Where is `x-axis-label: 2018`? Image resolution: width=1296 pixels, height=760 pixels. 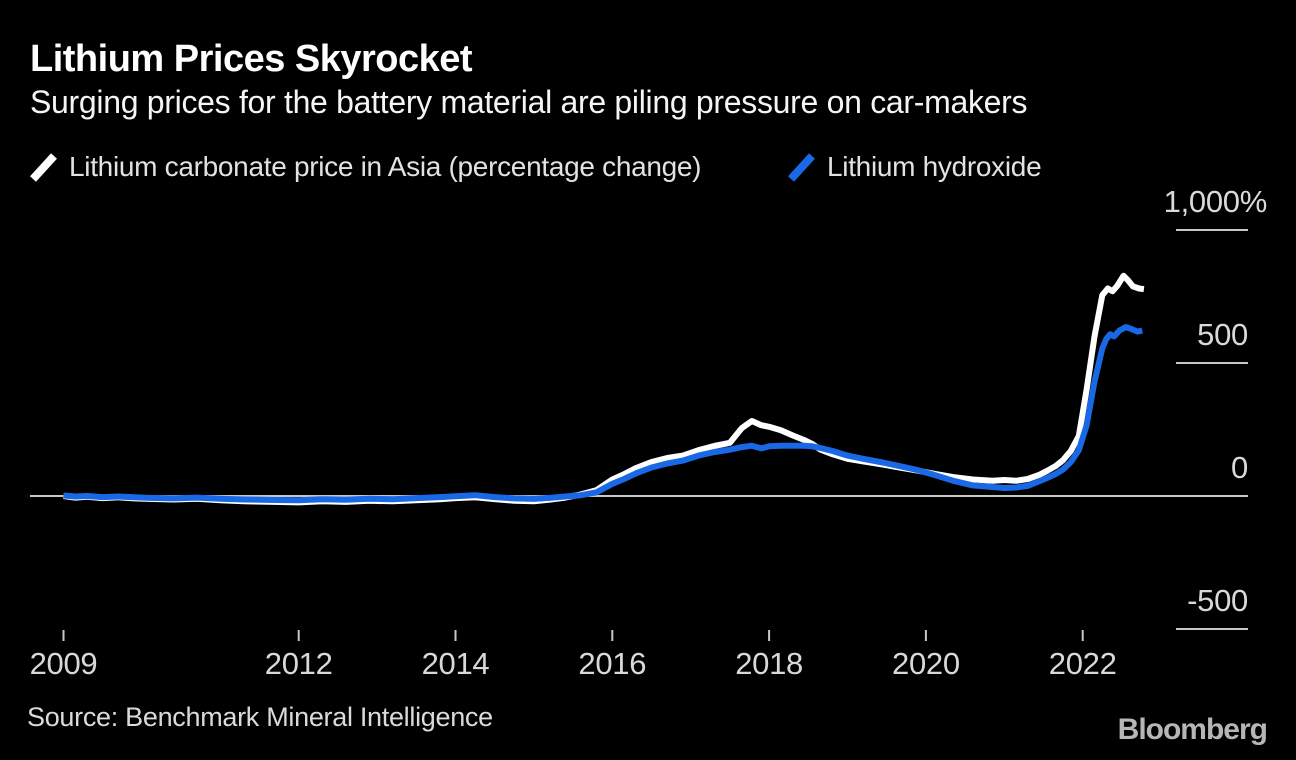
x-axis-label: 2018 is located at coordinates (769, 663).